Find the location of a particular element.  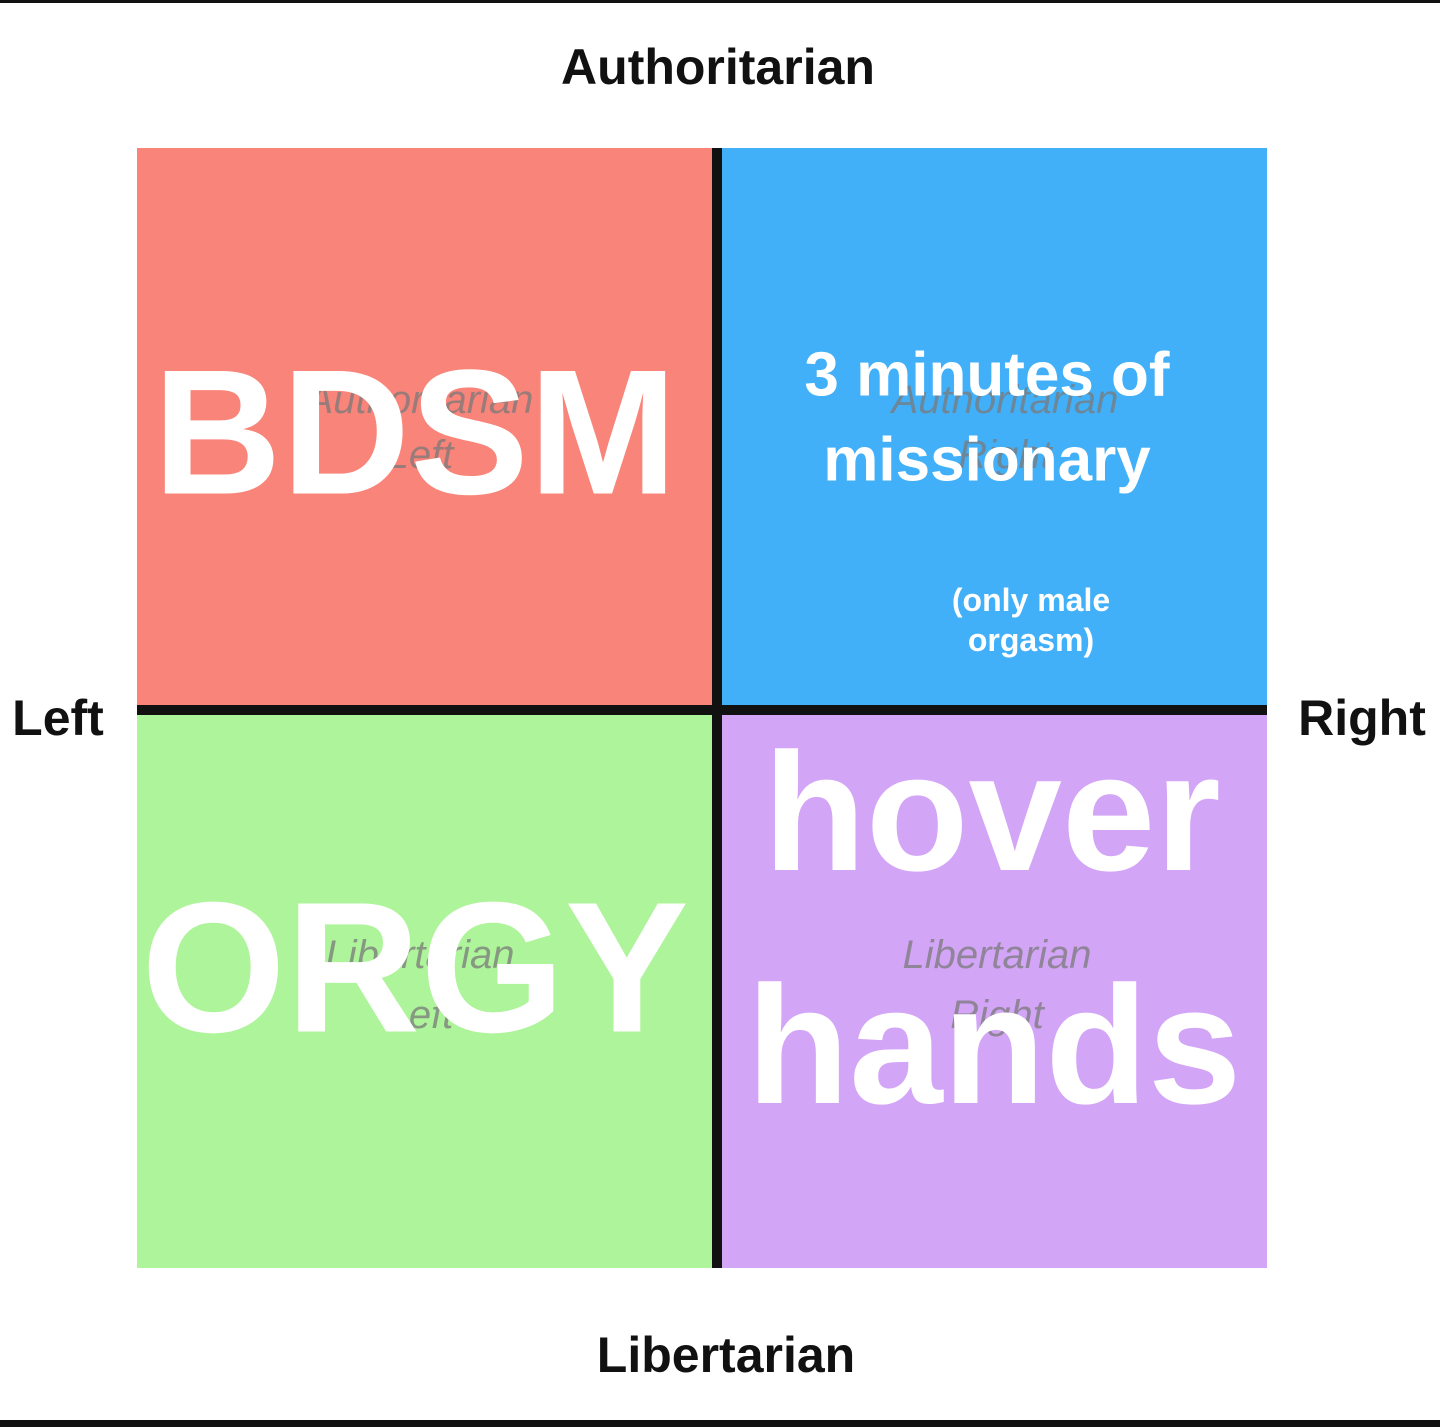

axis-label: Libertarian is located at coordinates (726, 1355).